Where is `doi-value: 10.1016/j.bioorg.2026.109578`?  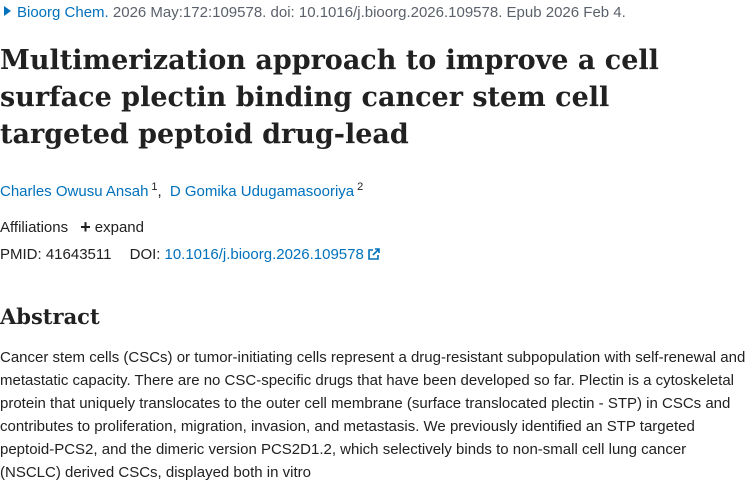
doi-value: 10.1016/j.bioorg.2026.109578 is located at coordinates (264, 254).